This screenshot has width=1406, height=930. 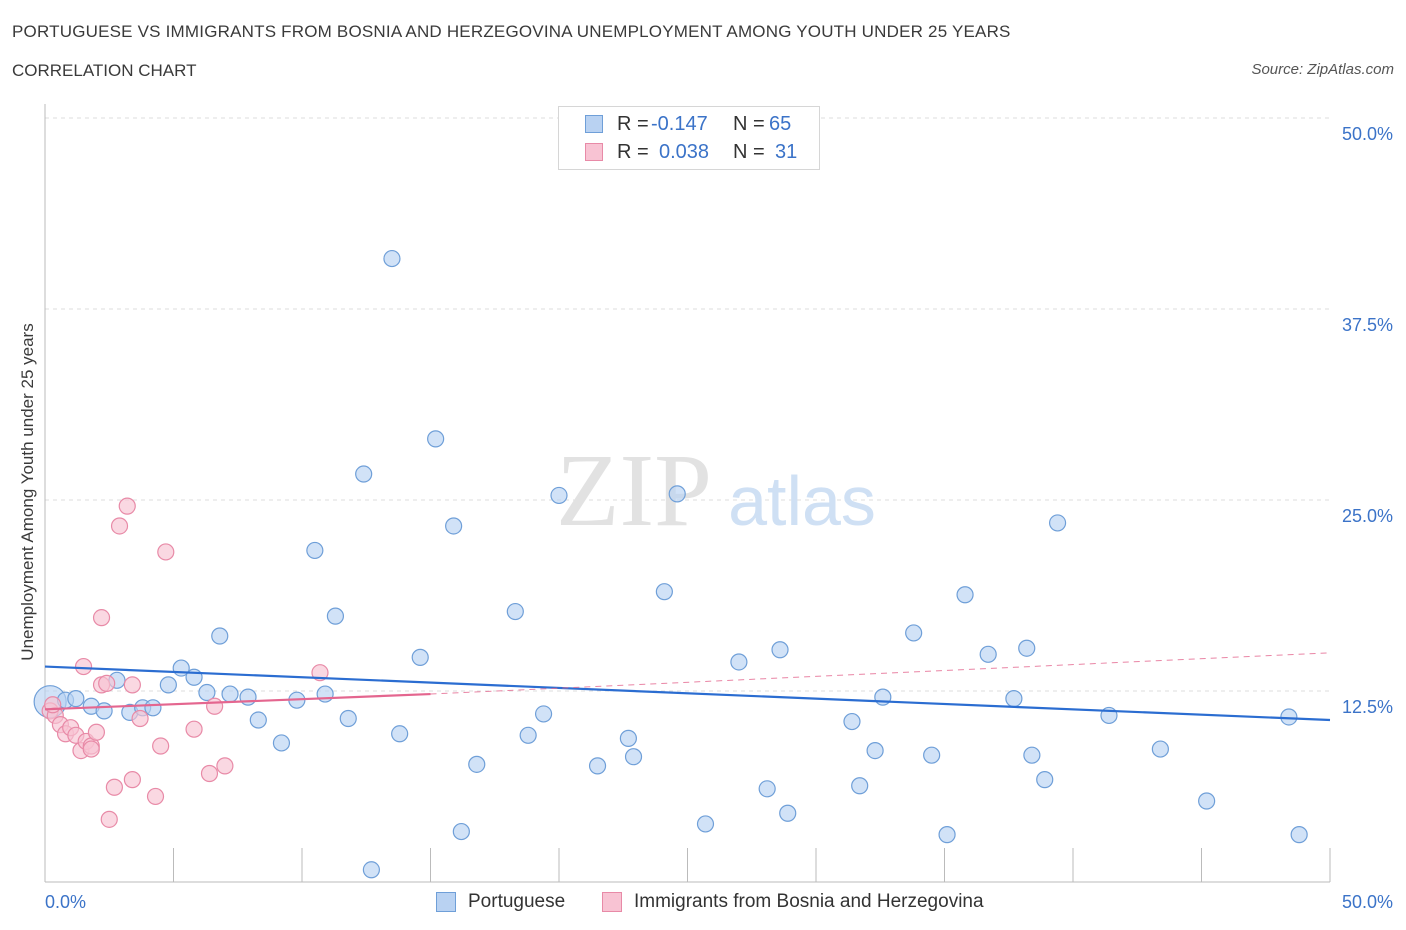 I want to click on x-tick-label: 0.0%, so click(x=65, y=902).